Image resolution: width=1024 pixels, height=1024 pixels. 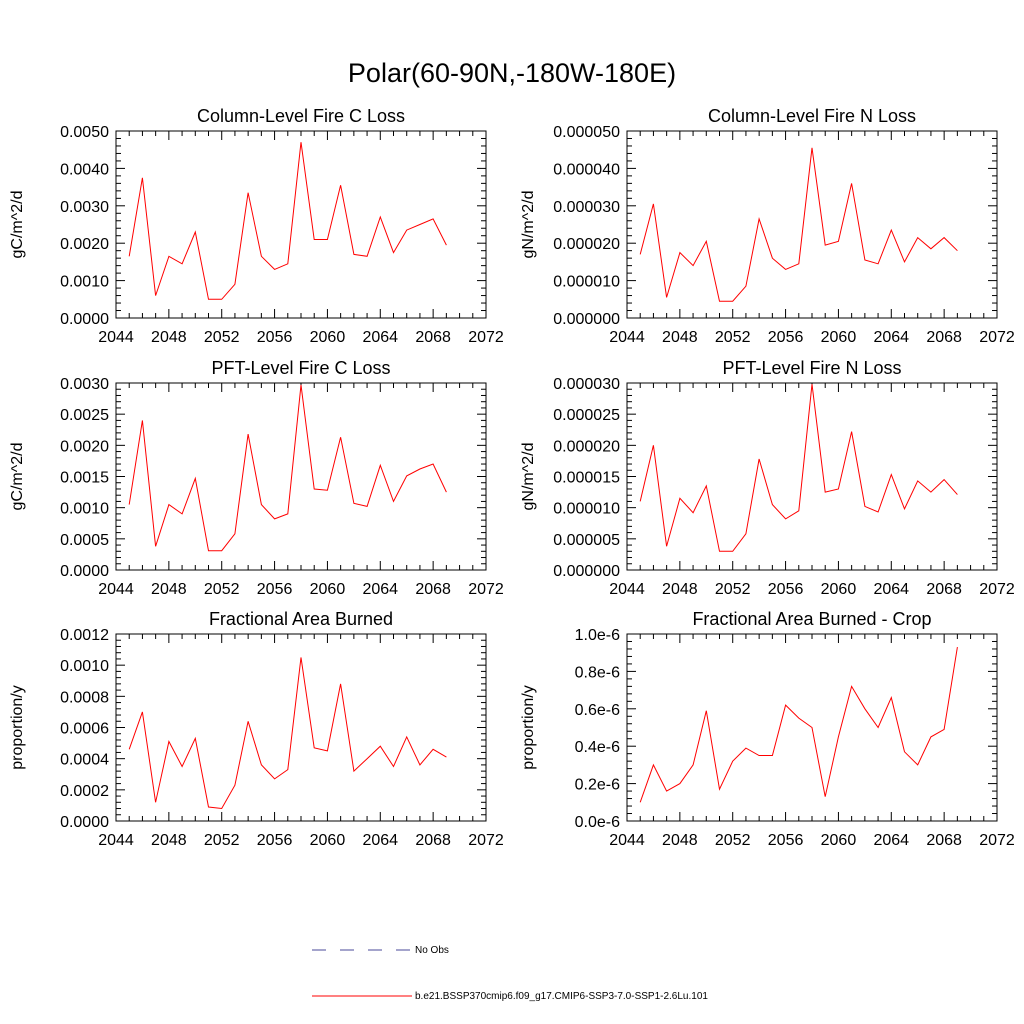 What do you see at coordinates (586, 415) in the screenshot?
I see `y-tick-label: 0.000025` at bounding box center [586, 415].